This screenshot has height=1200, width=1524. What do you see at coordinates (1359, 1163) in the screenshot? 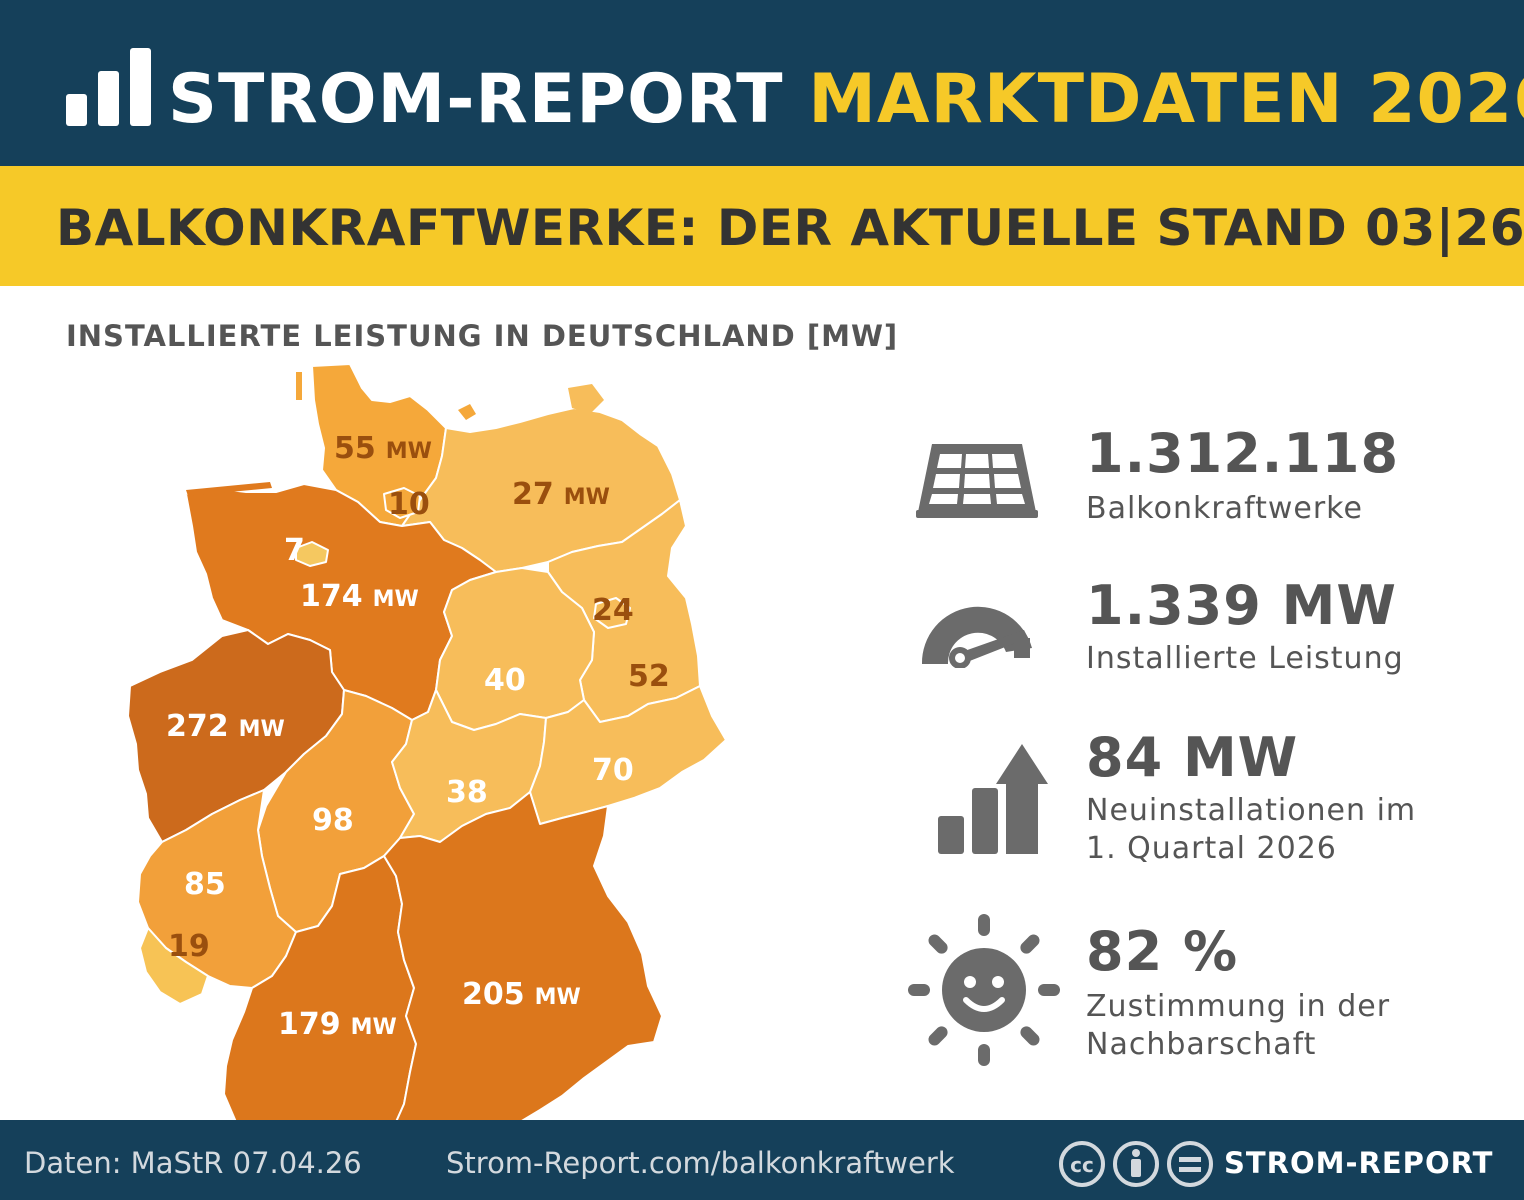
I see `footer-brand: STROM-REPORT` at bounding box center [1359, 1163].